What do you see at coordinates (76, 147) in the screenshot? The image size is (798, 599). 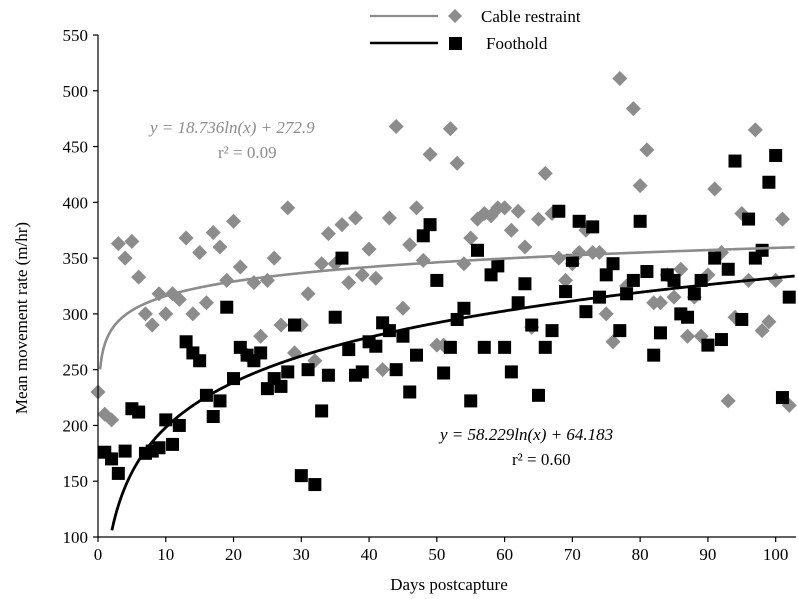 I see `y-tick-label: 450` at bounding box center [76, 147].